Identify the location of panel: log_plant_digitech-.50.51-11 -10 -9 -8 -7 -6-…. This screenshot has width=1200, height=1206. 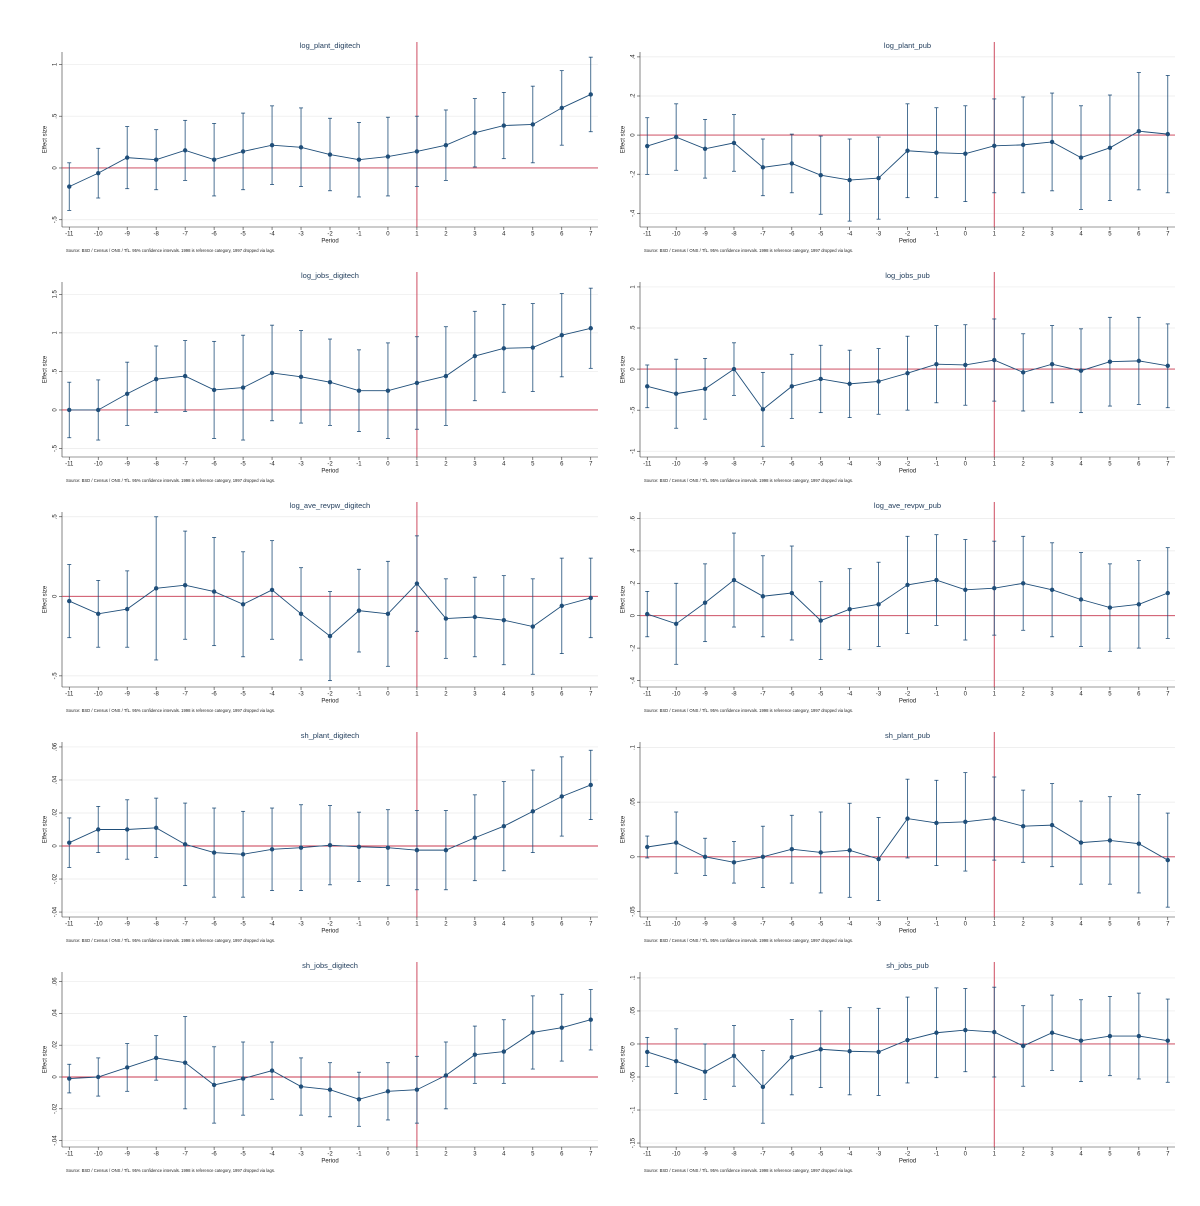
(320, 147).